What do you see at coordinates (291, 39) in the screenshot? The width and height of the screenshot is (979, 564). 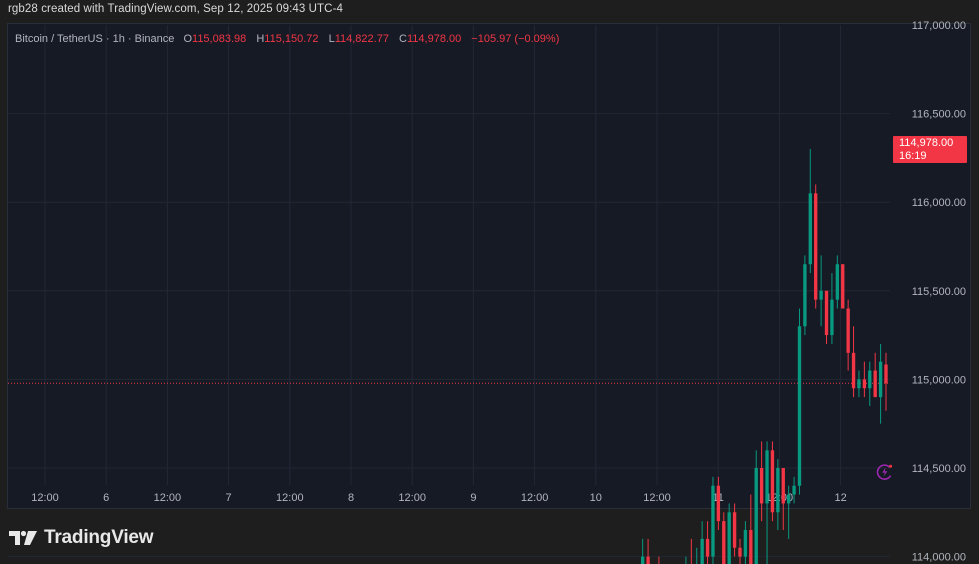 I see `high-value: 115,150.72` at bounding box center [291, 39].